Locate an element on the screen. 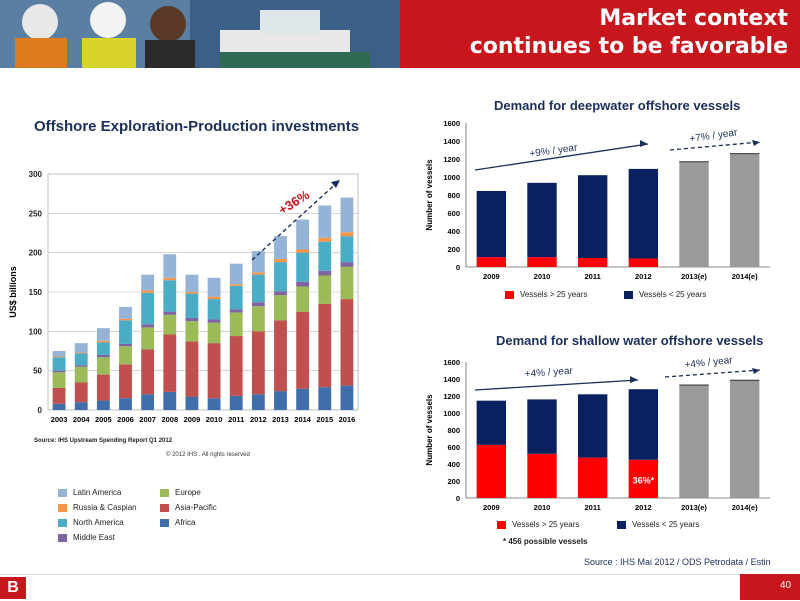 The height and width of the screenshot is (601, 800). y-tick-label: 300 is located at coordinates (36, 174).